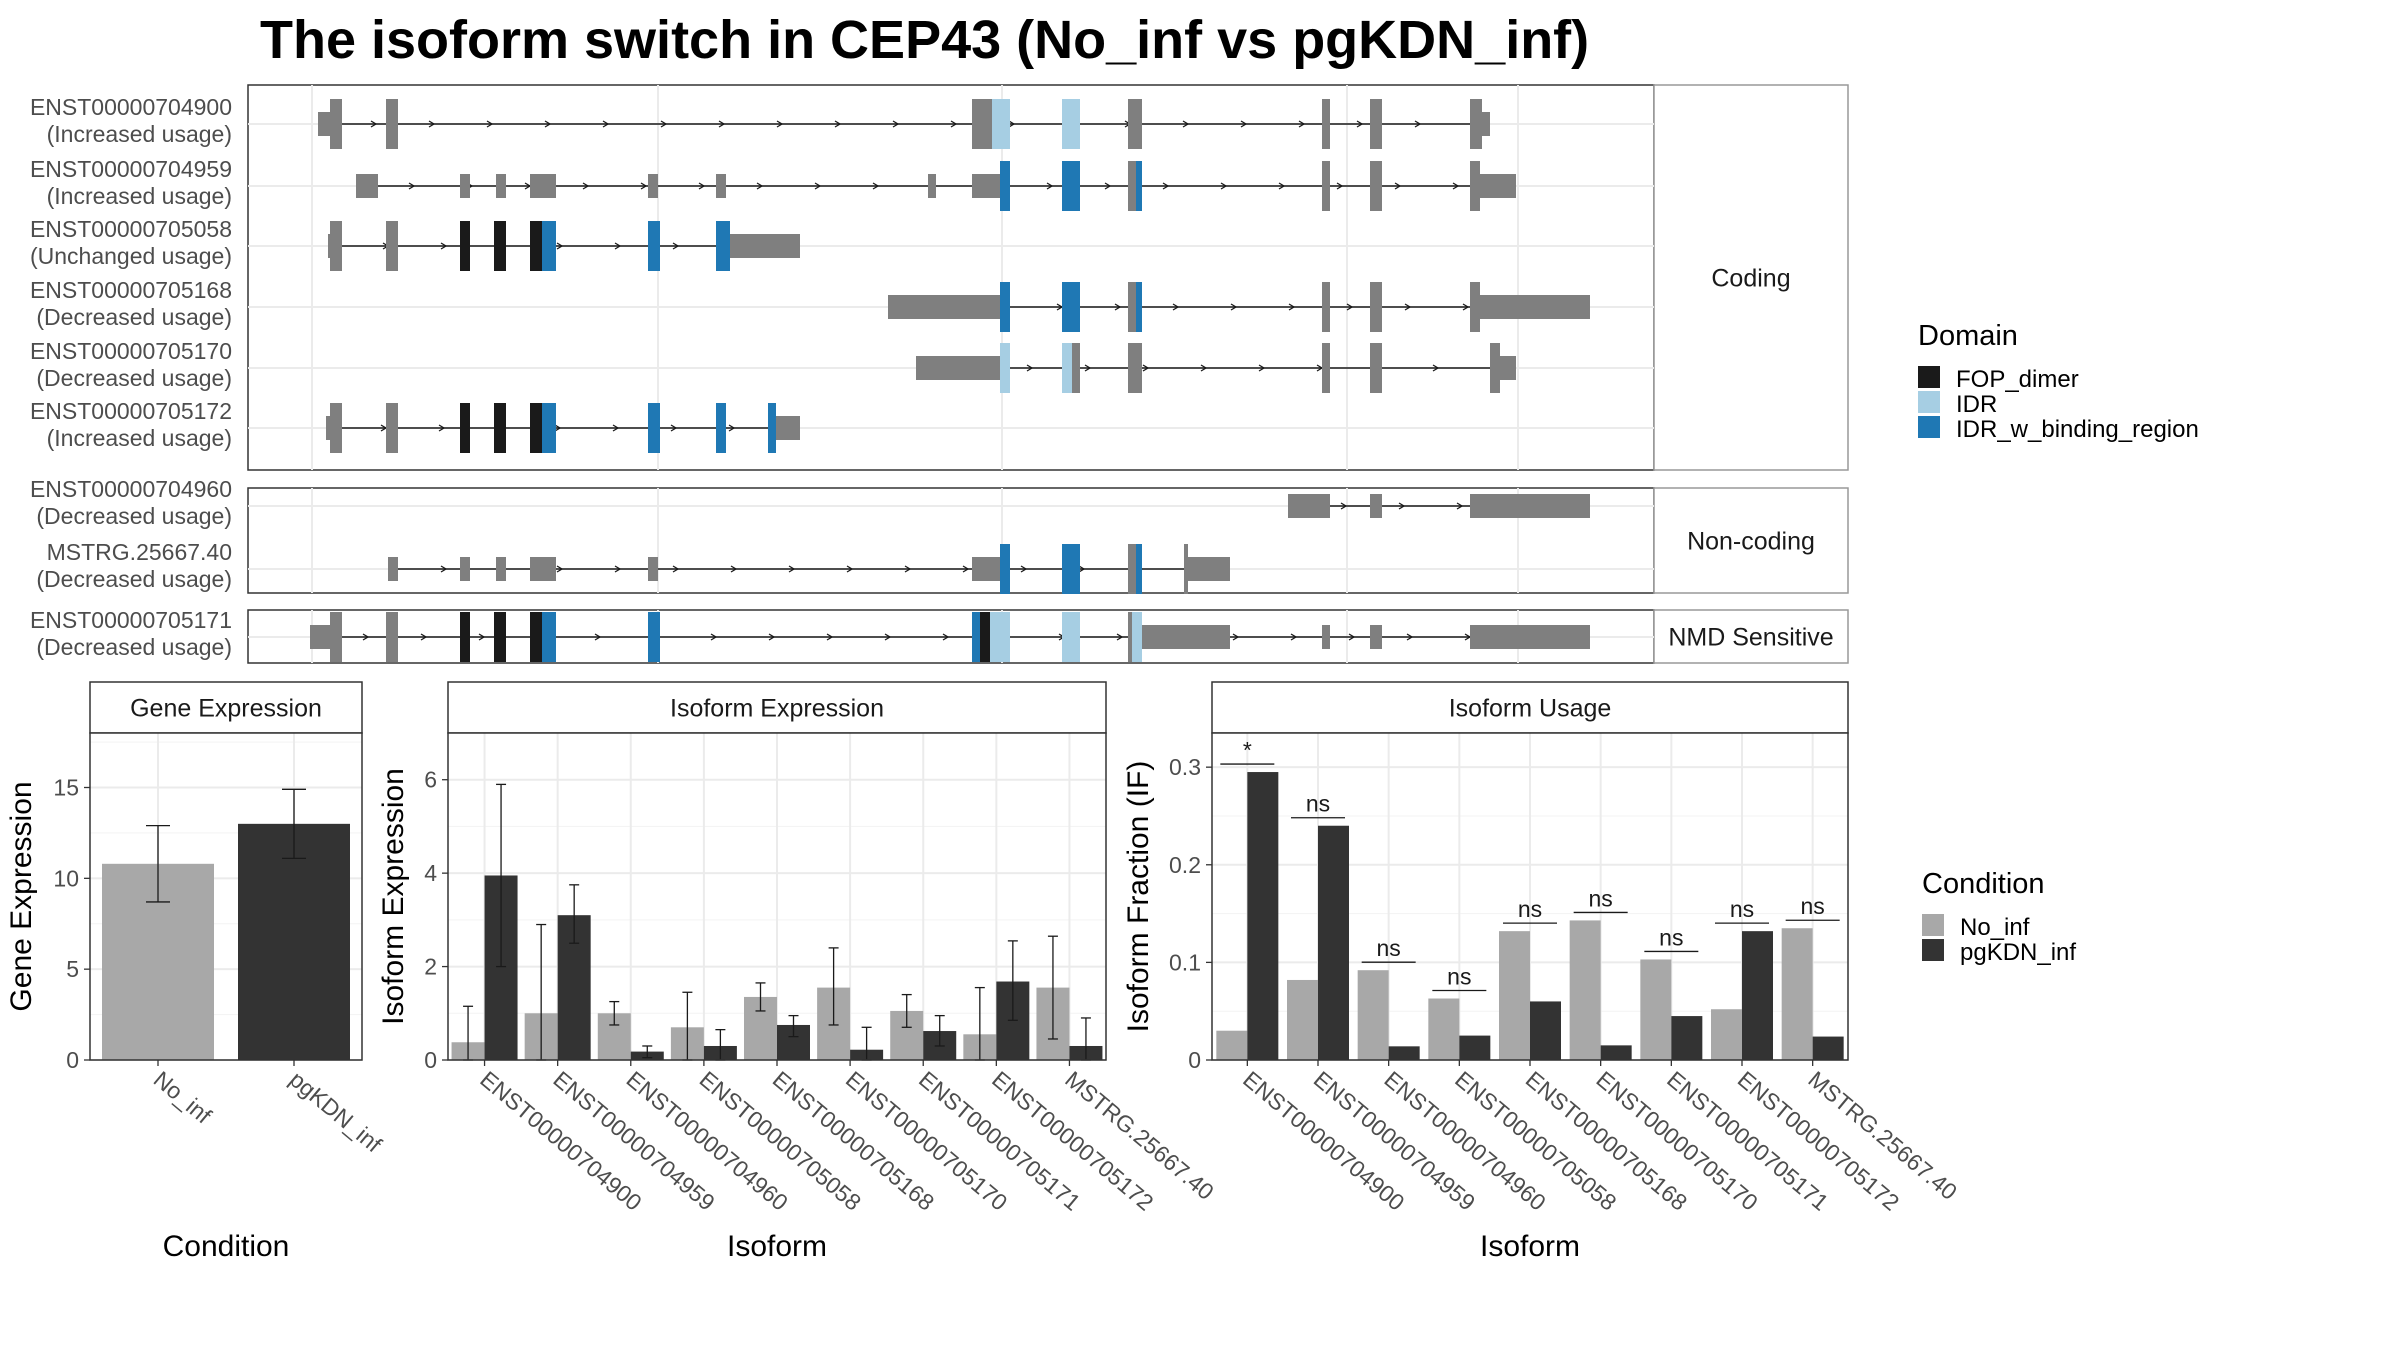  I want to click on legend-swatch-fop-dimer, so click(1929, 377).